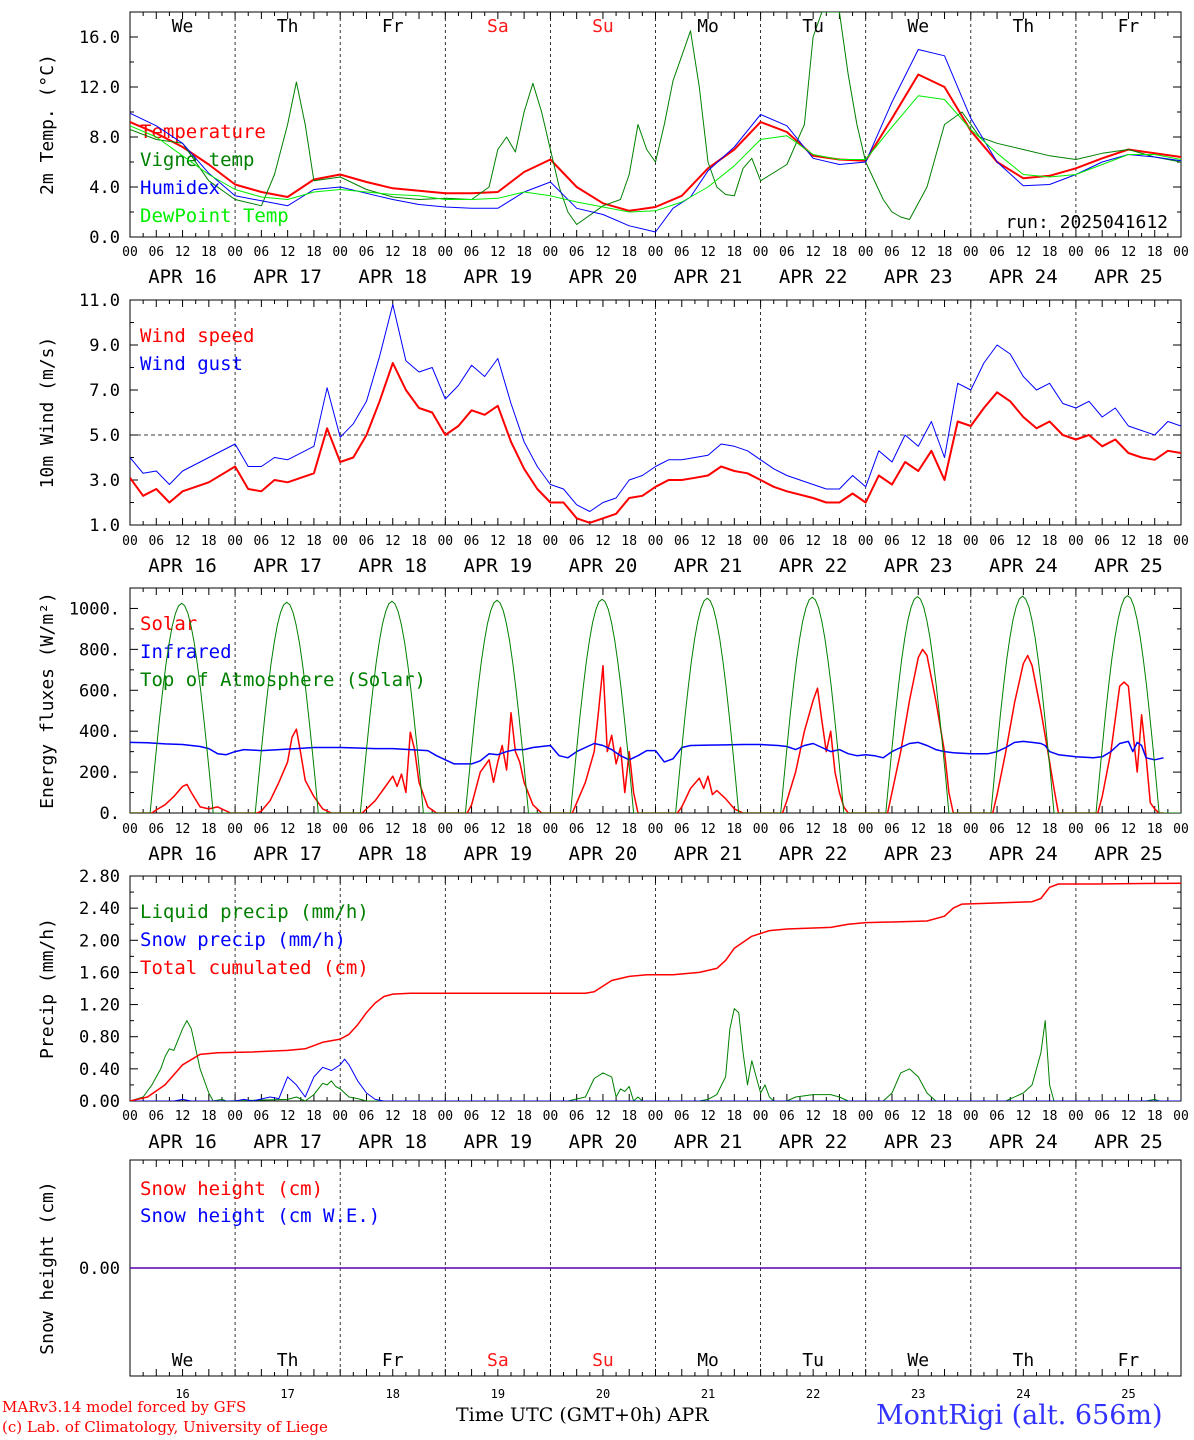 The image size is (1194, 1440). What do you see at coordinates (99, 38) in the screenshot?
I see `y-tick-label: 16.0` at bounding box center [99, 38].